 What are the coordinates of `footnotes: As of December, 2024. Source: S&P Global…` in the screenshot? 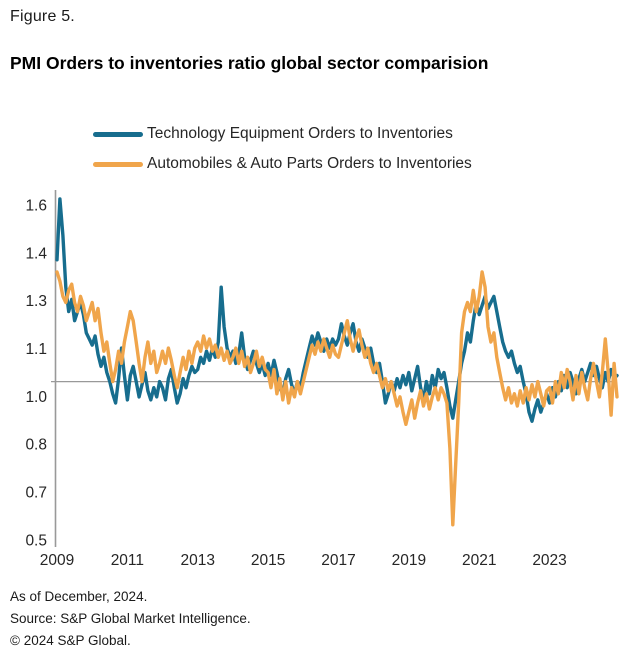 It's located at (130, 619).